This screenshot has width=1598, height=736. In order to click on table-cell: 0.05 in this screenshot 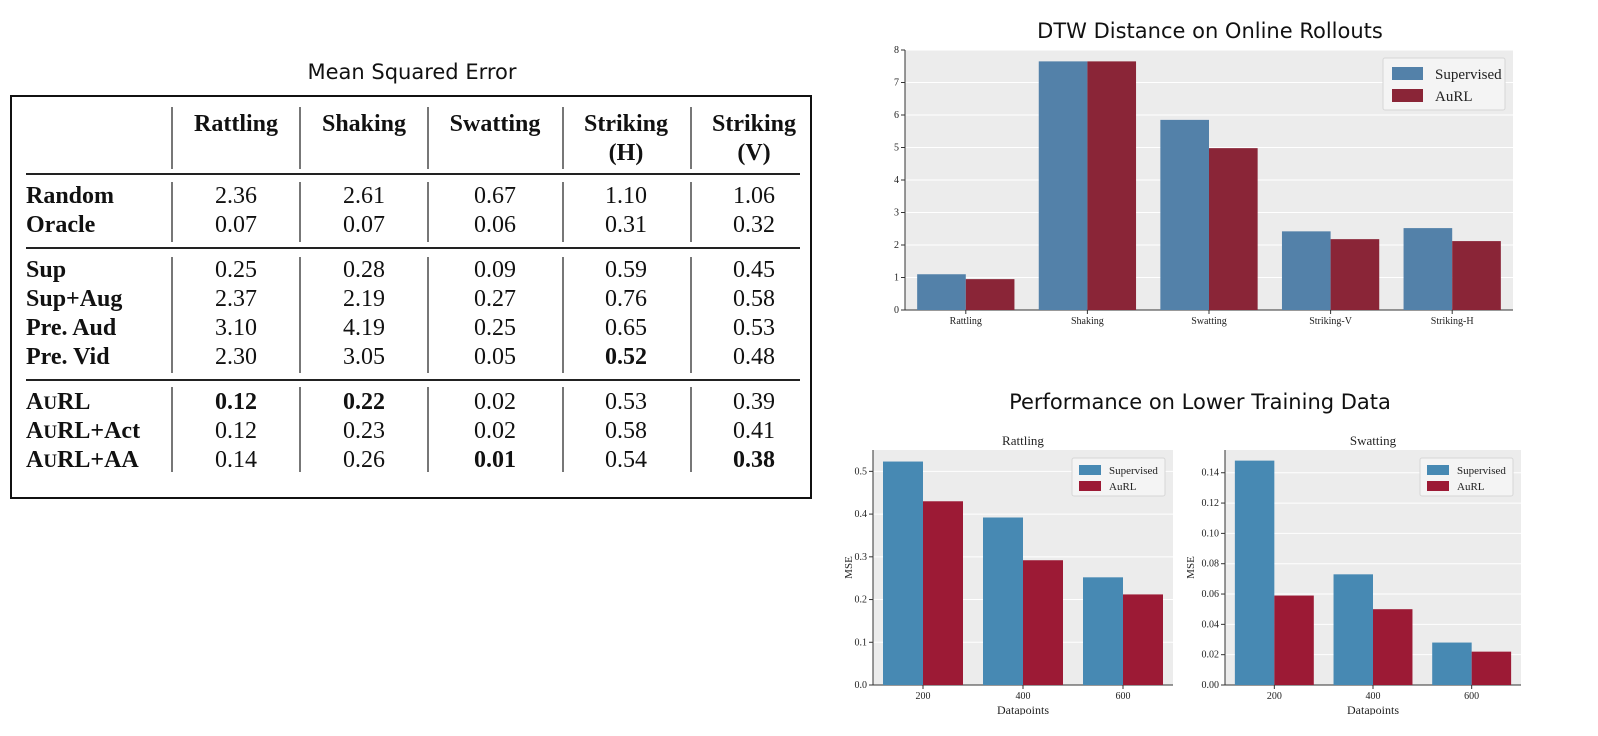, I will do `click(495, 357)`.